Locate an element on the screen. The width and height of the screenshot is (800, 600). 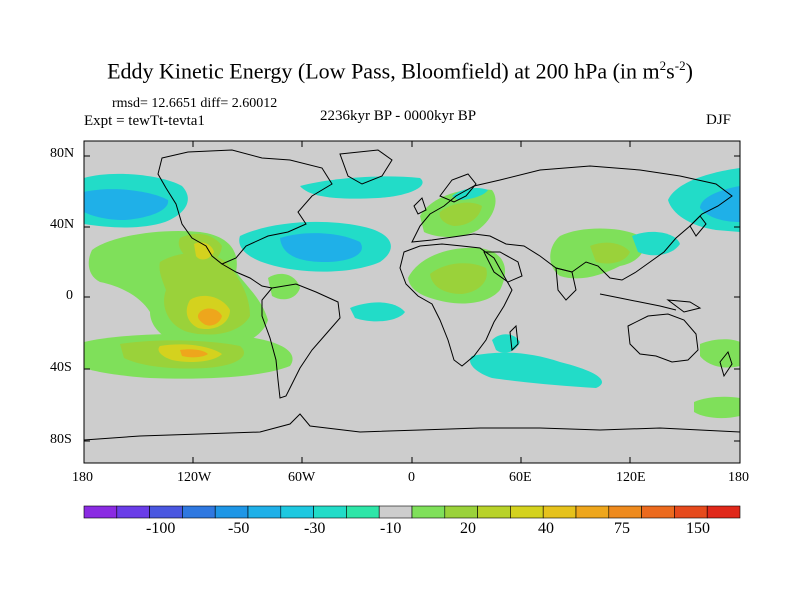
title-close: ) is located at coordinates (689, 71).